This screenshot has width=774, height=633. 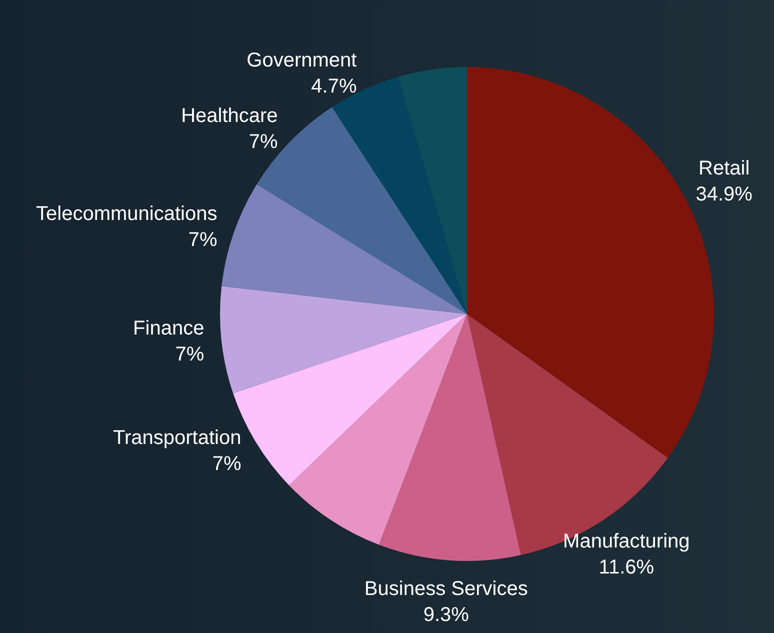 What do you see at coordinates (724, 169) in the screenshot?
I see `slice-label: Retail` at bounding box center [724, 169].